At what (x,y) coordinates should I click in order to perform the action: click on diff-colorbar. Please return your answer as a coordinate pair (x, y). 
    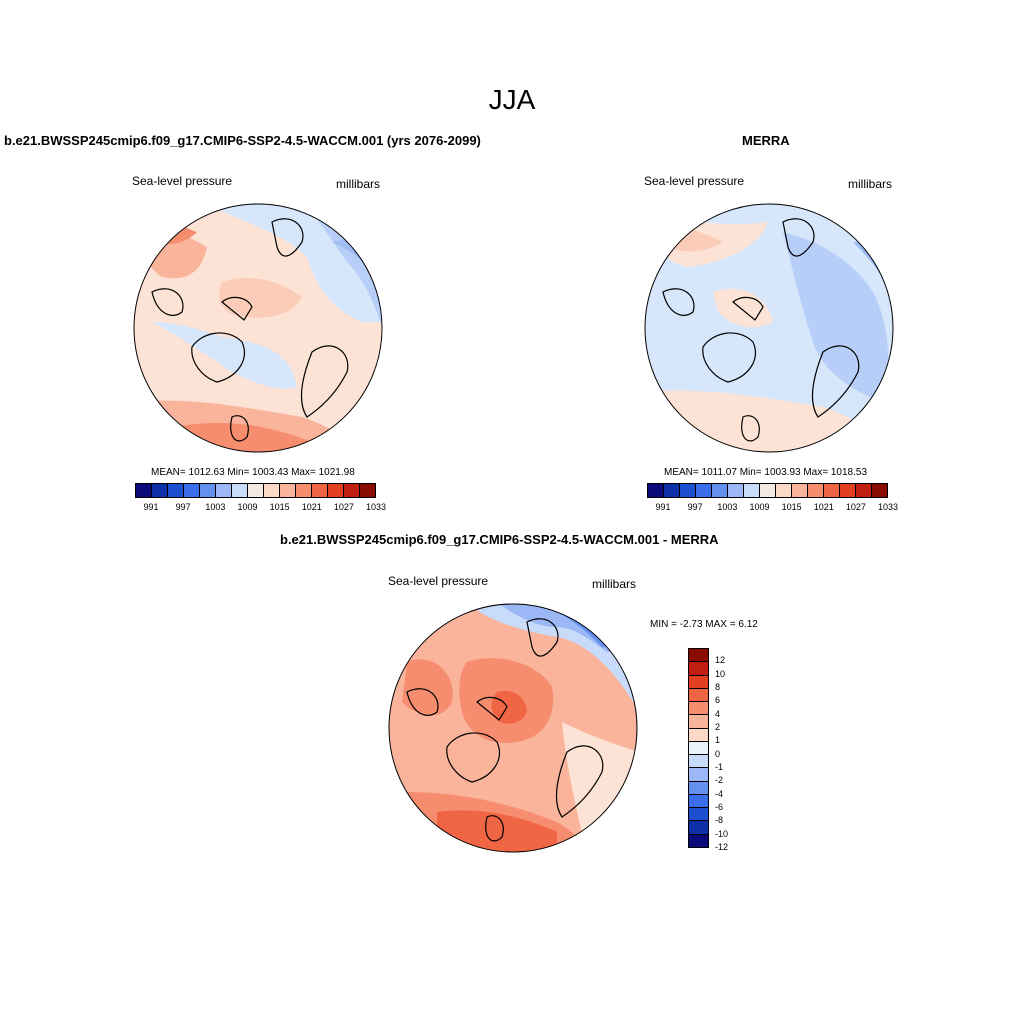
    Looking at the image, I should click on (698, 748).